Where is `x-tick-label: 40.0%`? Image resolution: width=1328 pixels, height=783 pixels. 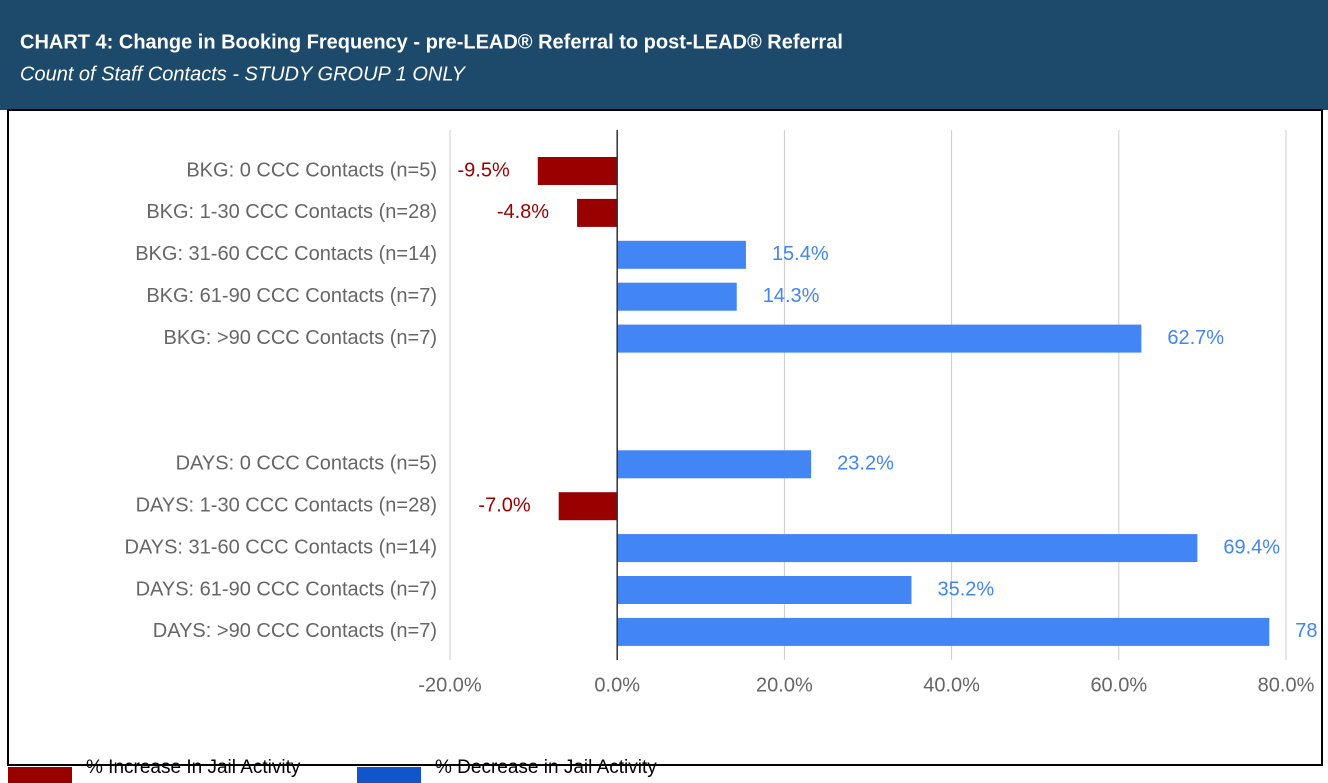
x-tick-label: 40.0% is located at coordinates (951, 685).